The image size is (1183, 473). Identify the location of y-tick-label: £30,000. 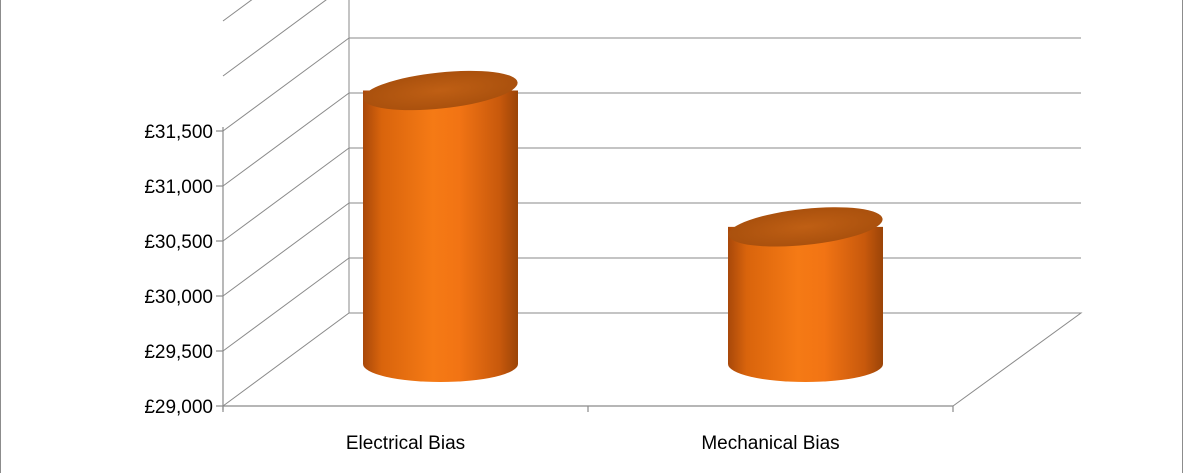
(178, 297).